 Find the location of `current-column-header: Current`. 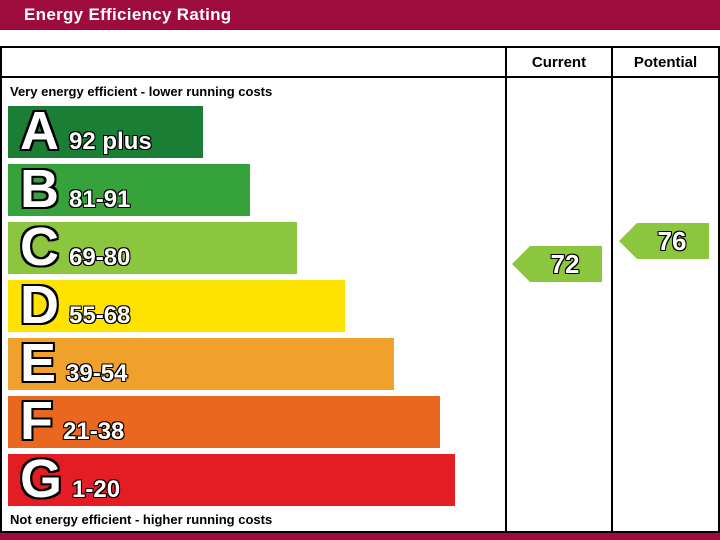

current-column-header: Current is located at coordinates (559, 62).